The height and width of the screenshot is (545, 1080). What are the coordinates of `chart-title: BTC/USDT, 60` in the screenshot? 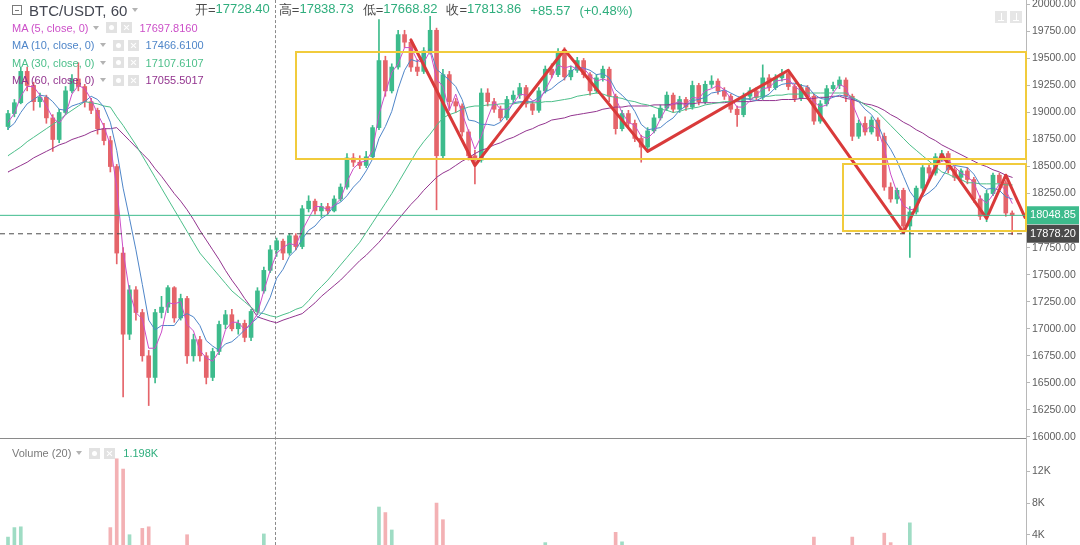 It's located at (78, 10).